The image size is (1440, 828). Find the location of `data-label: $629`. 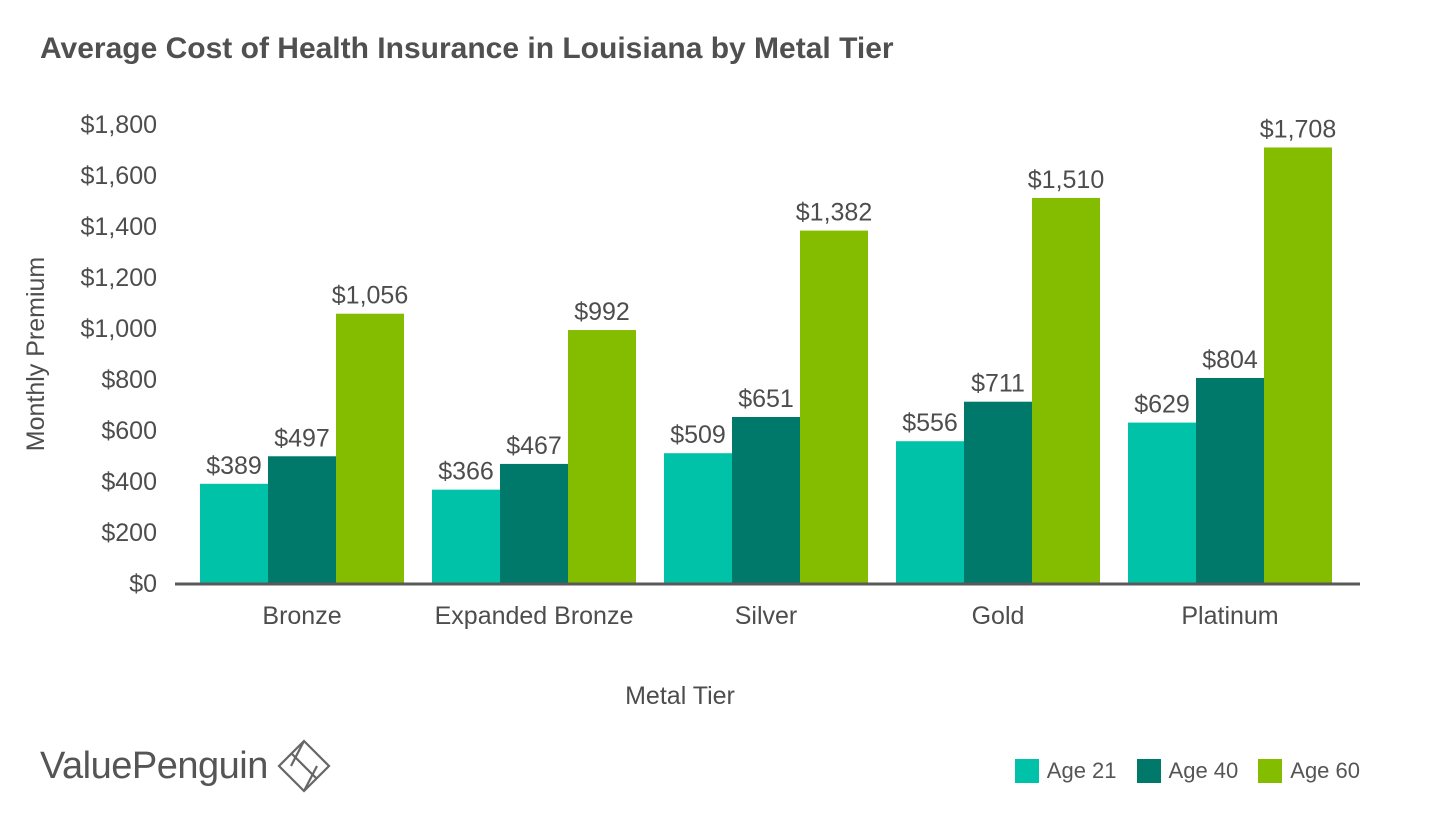

data-label: $629 is located at coordinates (1162, 405).